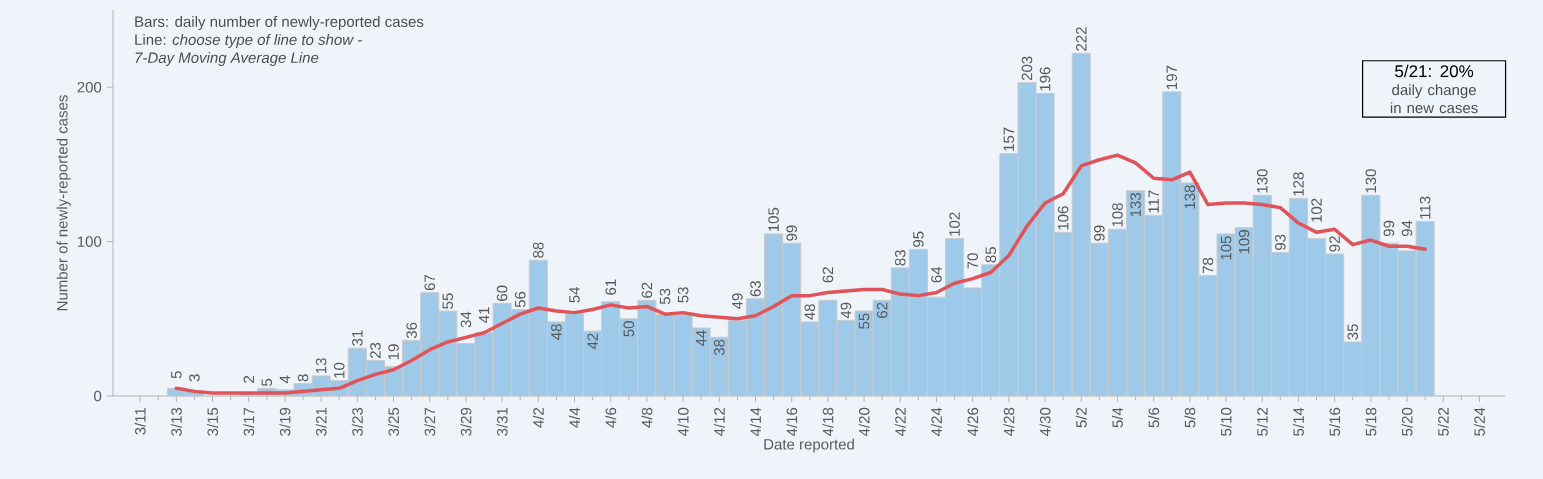 The width and height of the screenshot is (1543, 479). Describe the element at coordinates (321, 366) in the screenshot. I see `data-label: 13` at that location.